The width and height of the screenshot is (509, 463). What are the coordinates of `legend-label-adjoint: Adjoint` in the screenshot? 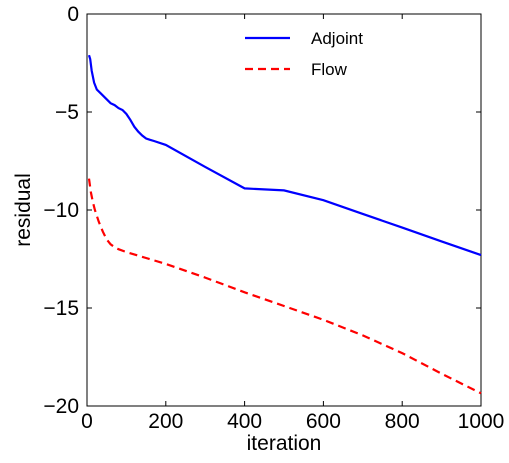 It's located at (337, 38).